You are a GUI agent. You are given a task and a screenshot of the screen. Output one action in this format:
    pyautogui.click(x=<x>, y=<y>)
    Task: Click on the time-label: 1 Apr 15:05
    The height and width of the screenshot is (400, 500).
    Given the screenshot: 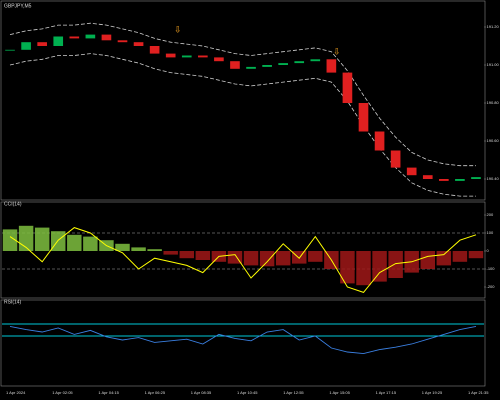 What is the action you would take?
    pyautogui.click(x=339, y=392)
    